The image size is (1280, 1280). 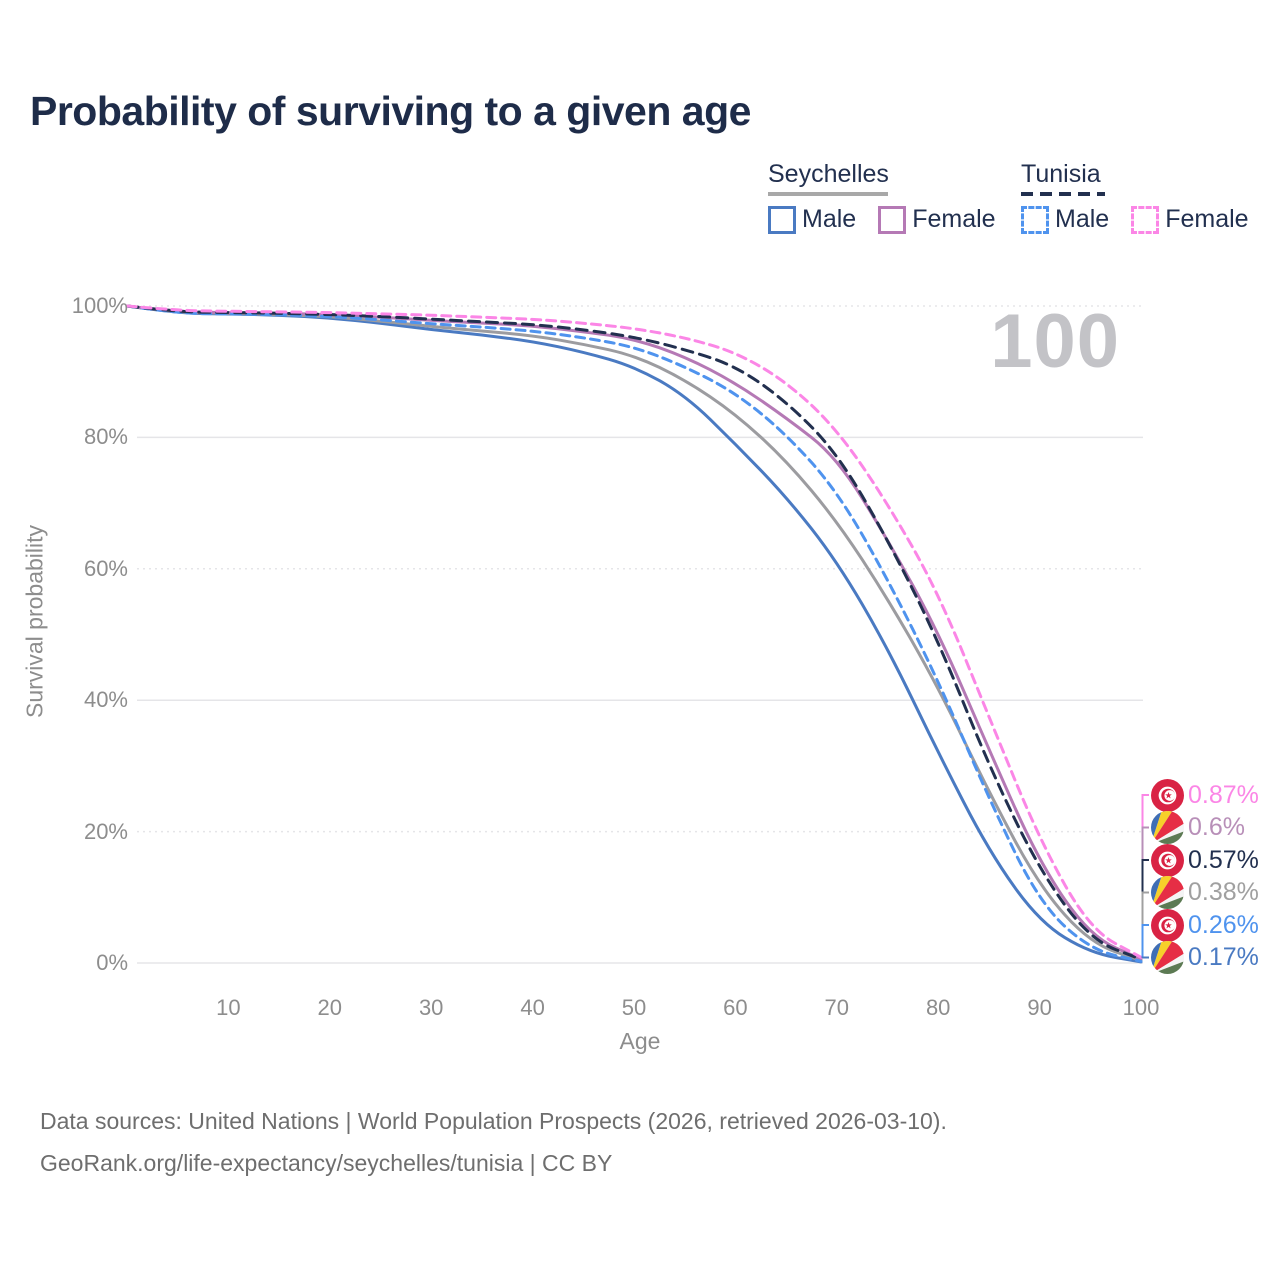 I want to click on y-tick-0: 0%, so click(x=112, y=962).